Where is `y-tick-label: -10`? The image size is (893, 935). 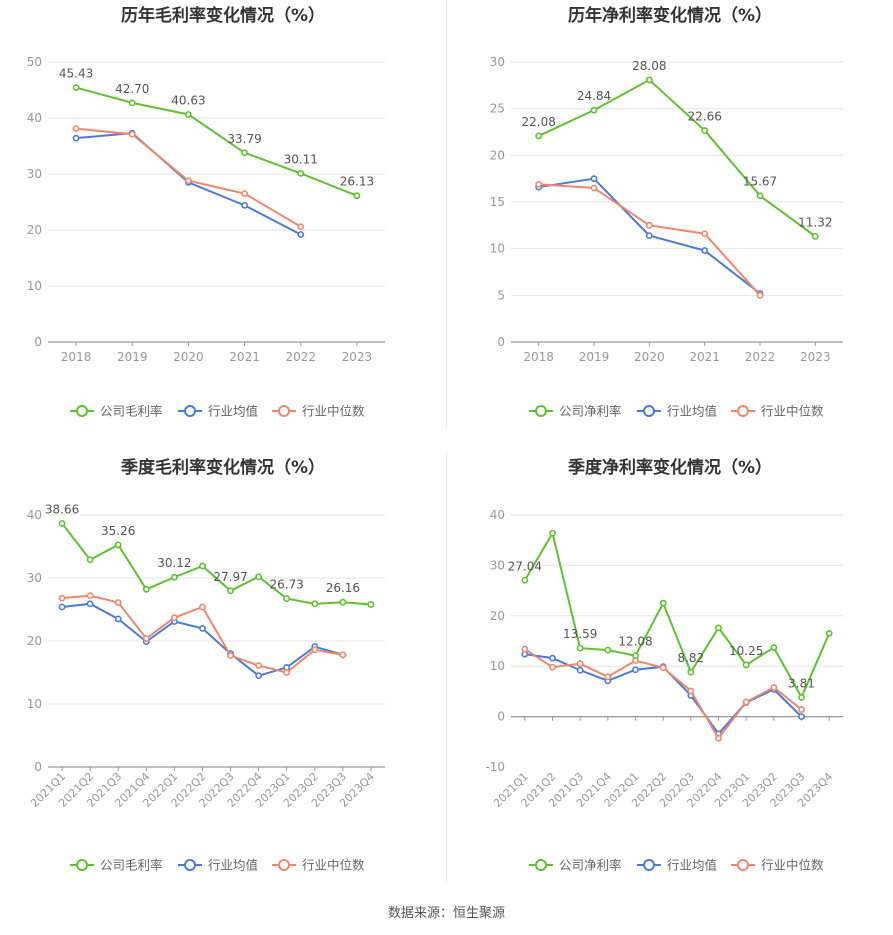 y-tick-label: -10 is located at coordinates (495, 767).